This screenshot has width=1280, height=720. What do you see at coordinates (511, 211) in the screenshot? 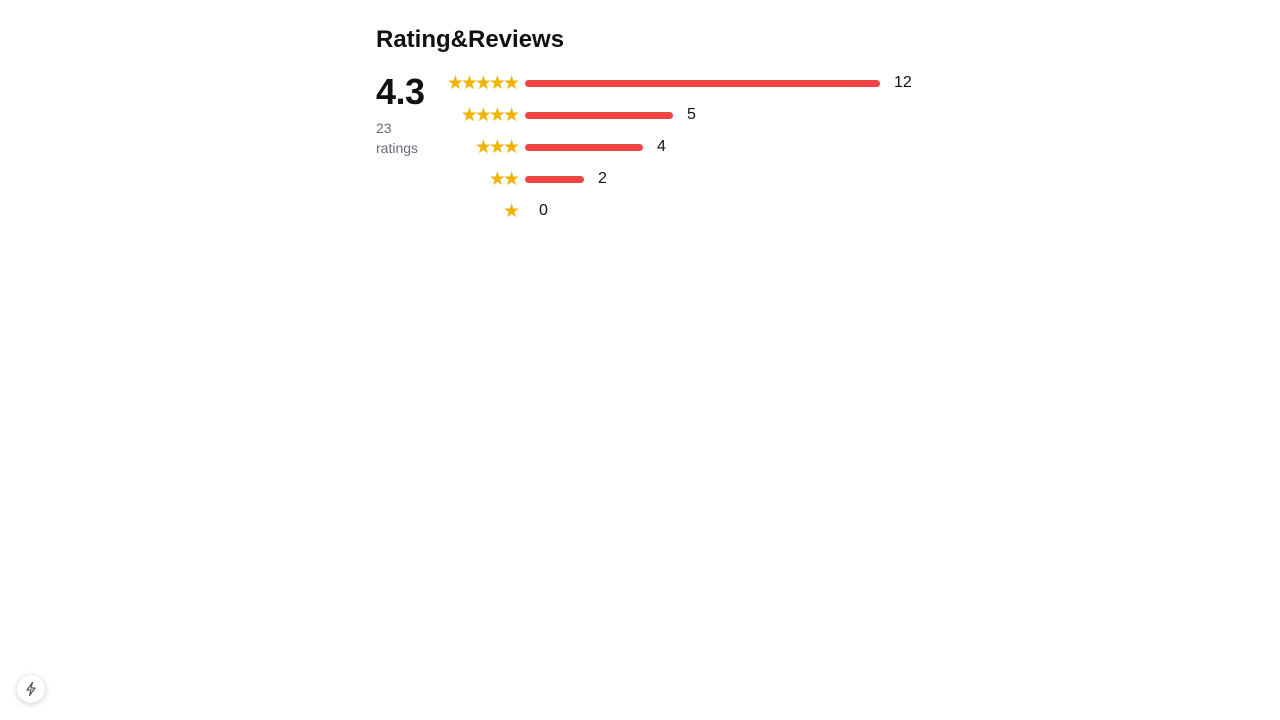
I see `star-icon: ★` at bounding box center [511, 211].